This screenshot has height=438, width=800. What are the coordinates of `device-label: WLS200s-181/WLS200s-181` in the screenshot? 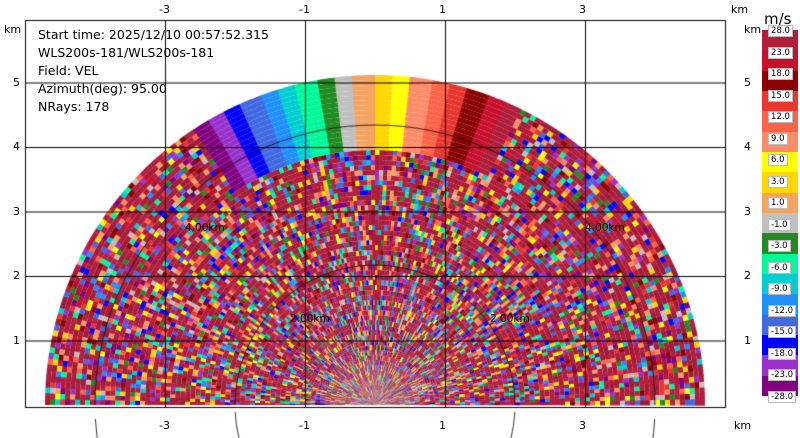 It's located at (126, 52).